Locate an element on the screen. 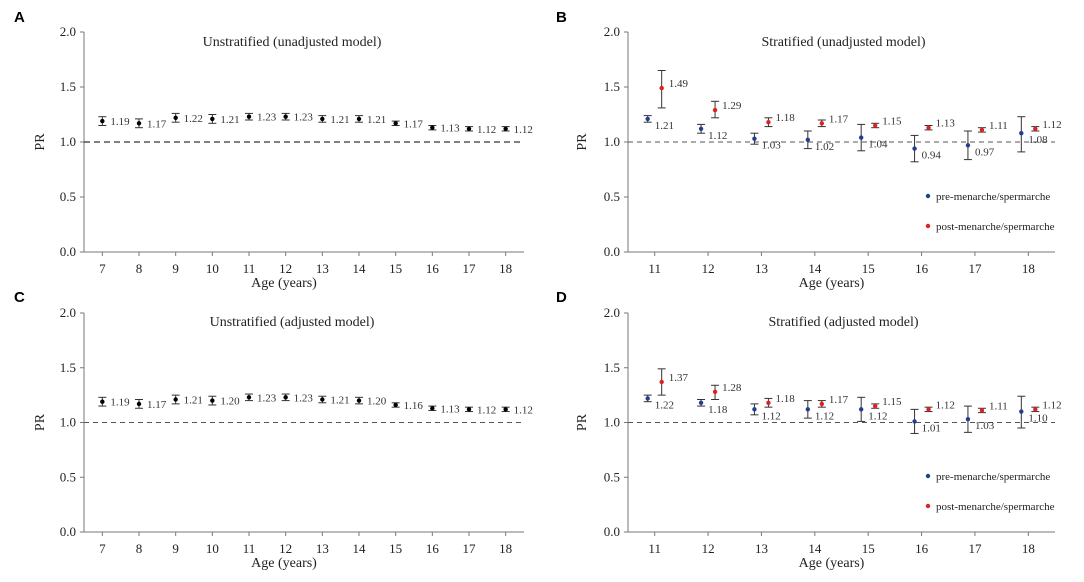 Image resolution: width=1084 pixels, height=582 pixels. data-label: 1.11 is located at coordinates (998, 126).